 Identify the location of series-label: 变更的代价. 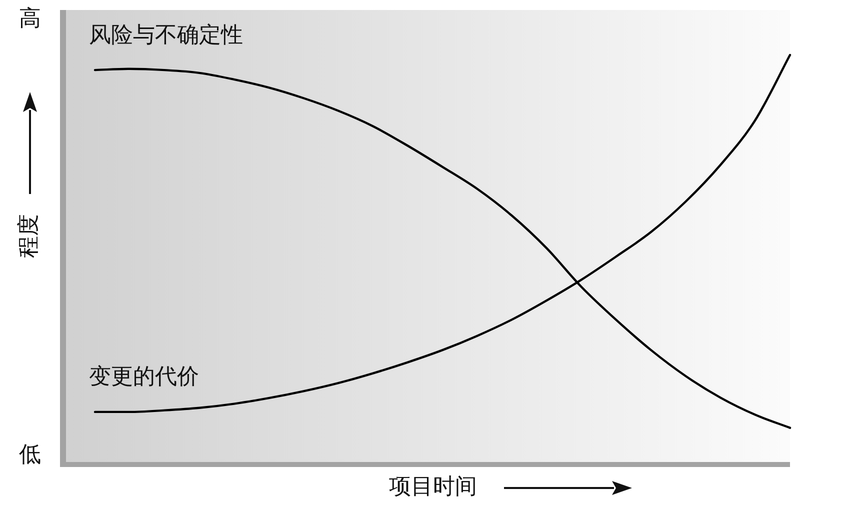
(144, 377).